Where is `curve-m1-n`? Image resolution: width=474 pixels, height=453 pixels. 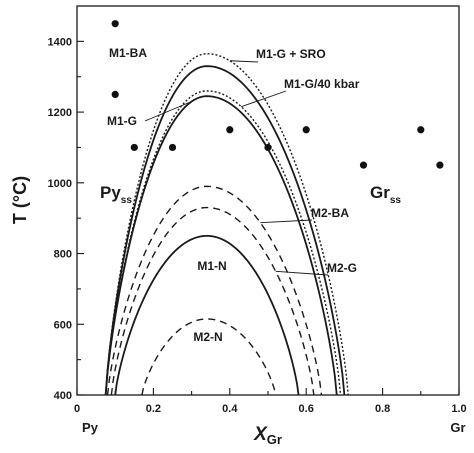 curve-m1-n is located at coordinates (207, 314).